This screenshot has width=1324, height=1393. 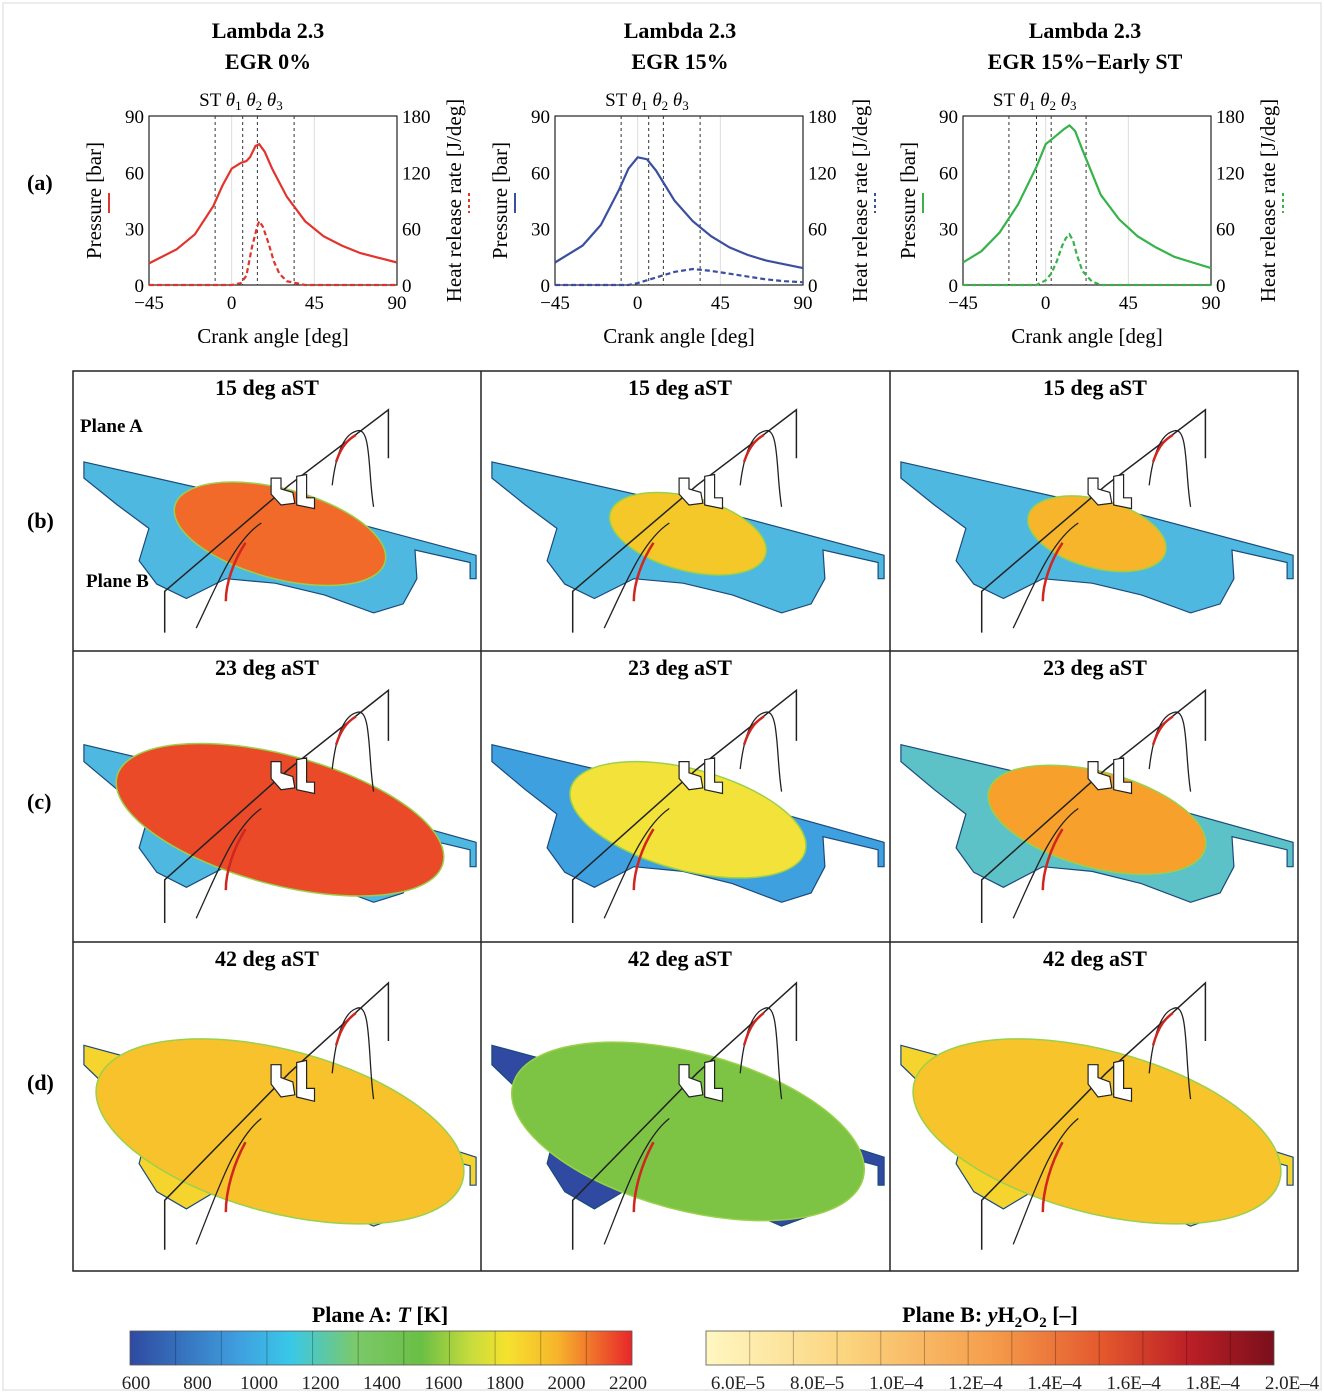 I want to click on plane-a-label: Plane A, so click(x=111, y=426).